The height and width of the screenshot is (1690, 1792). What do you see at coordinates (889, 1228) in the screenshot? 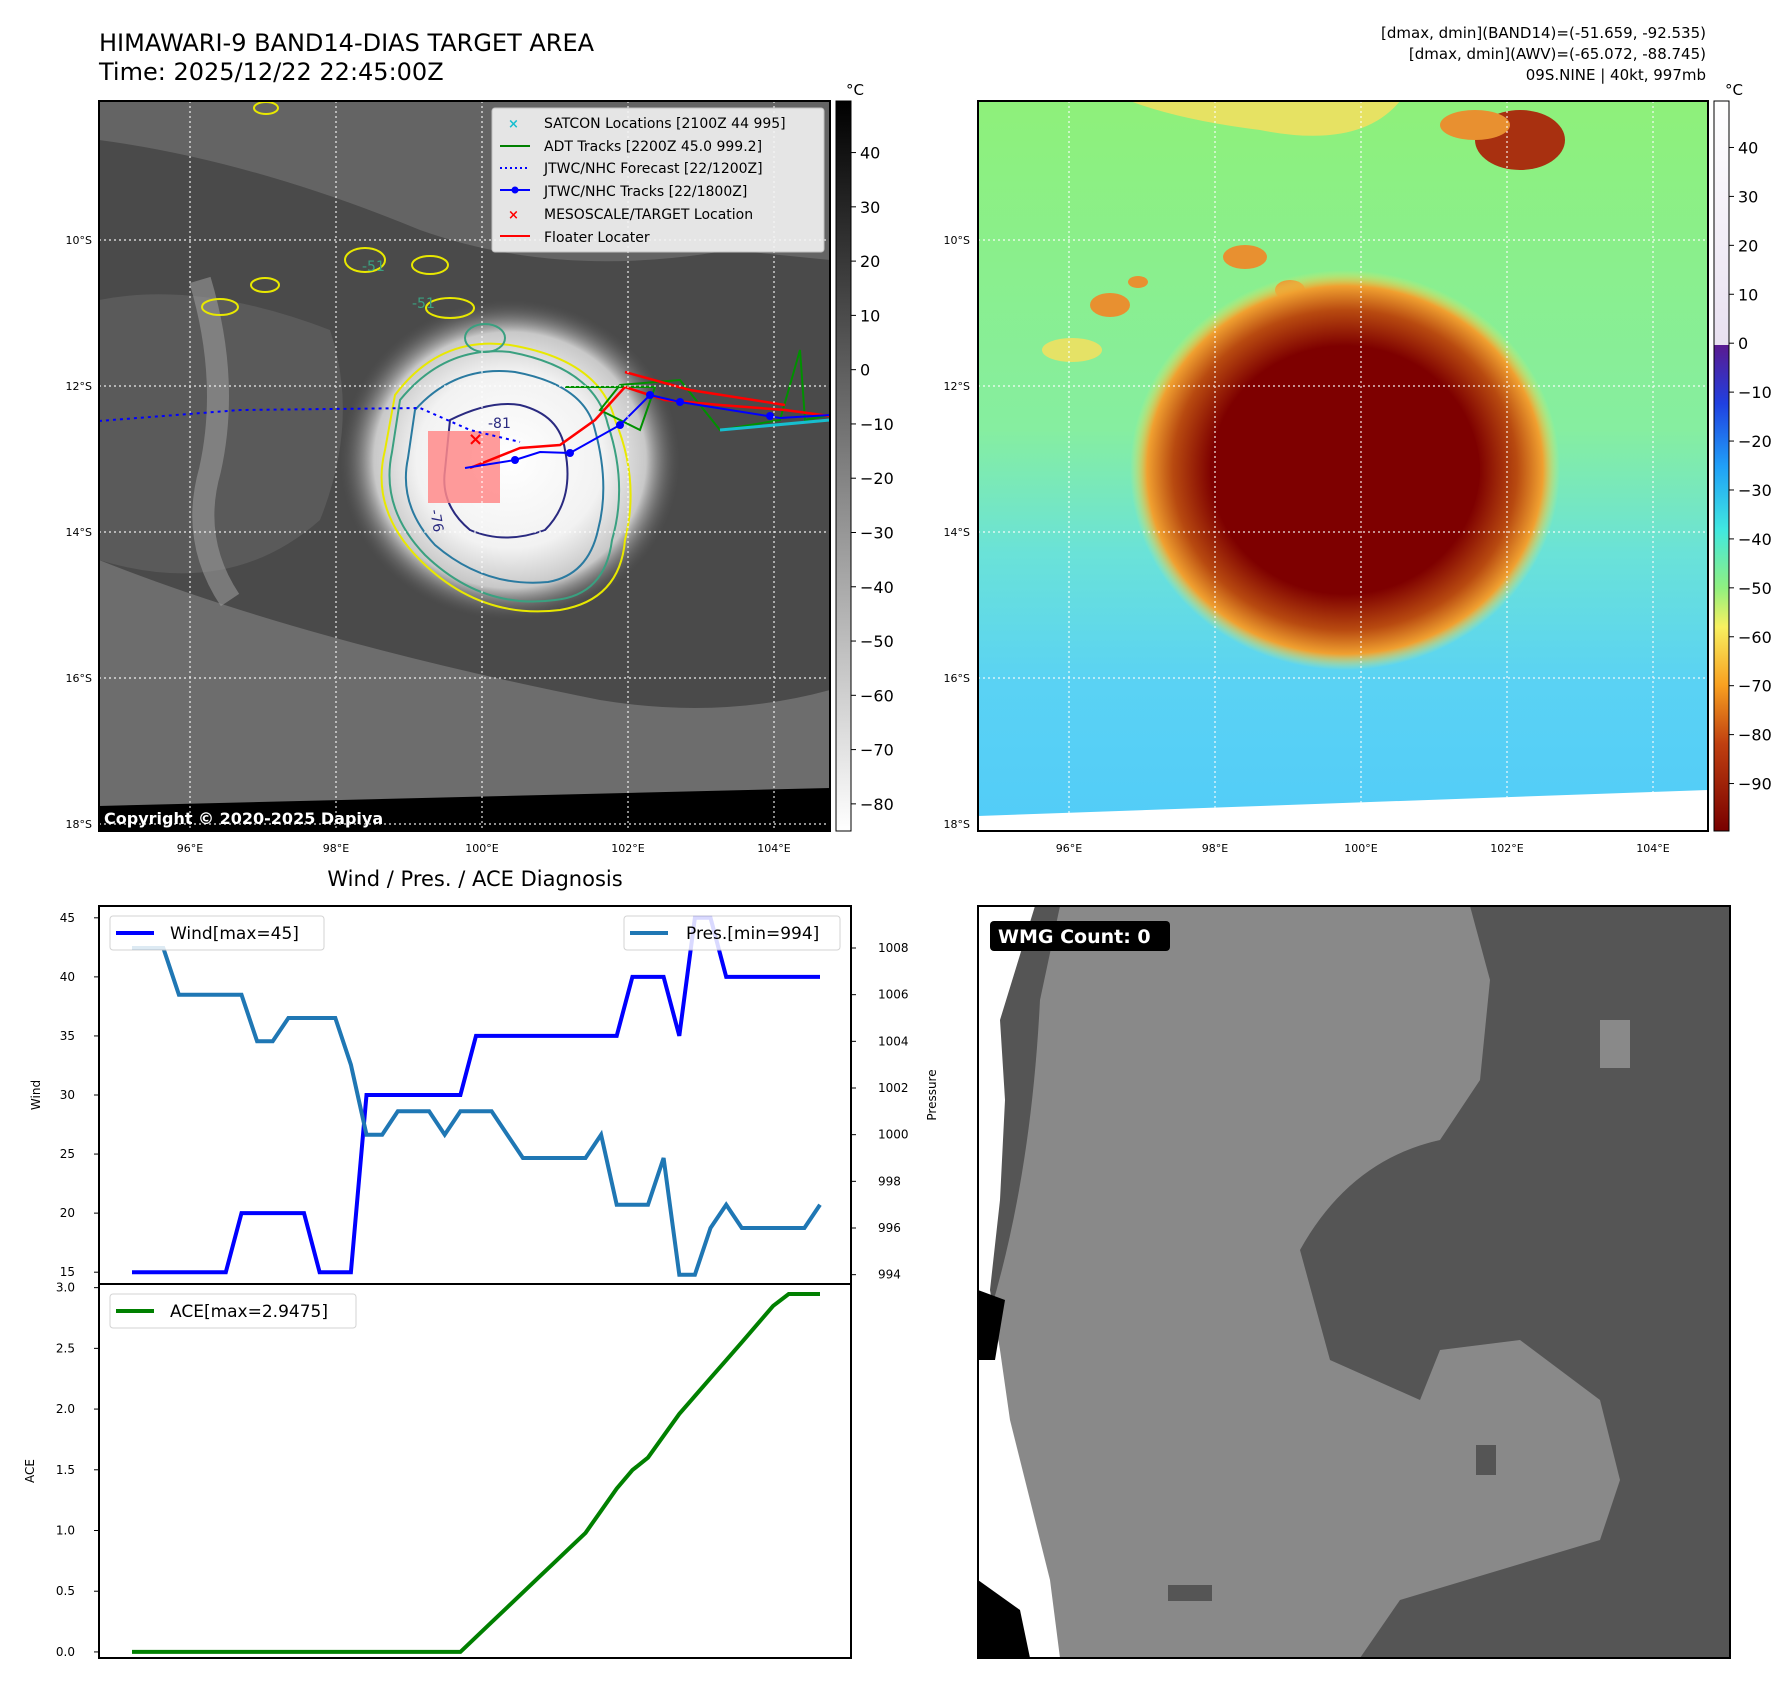
I see `pressure-tick-label: 996` at bounding box center [889, 1228].